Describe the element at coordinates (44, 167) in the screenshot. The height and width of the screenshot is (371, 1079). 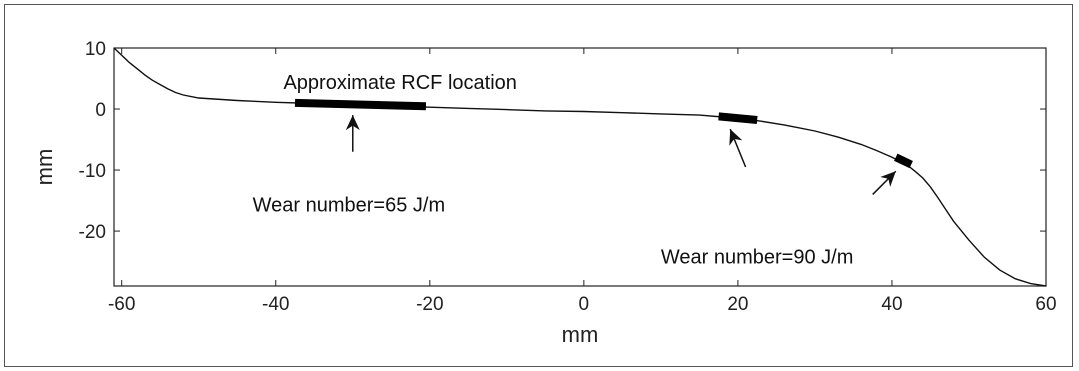
I see `y-axis-label: mm` at that location.